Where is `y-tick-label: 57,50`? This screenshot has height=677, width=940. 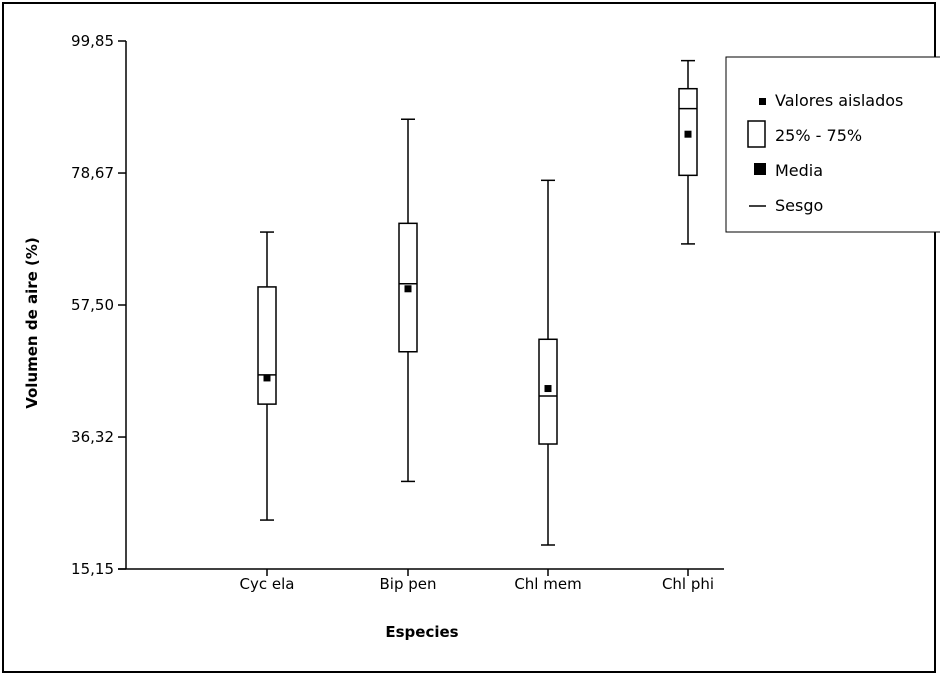 y-tick-label: 57,50 is located at coordinates (92, 305).